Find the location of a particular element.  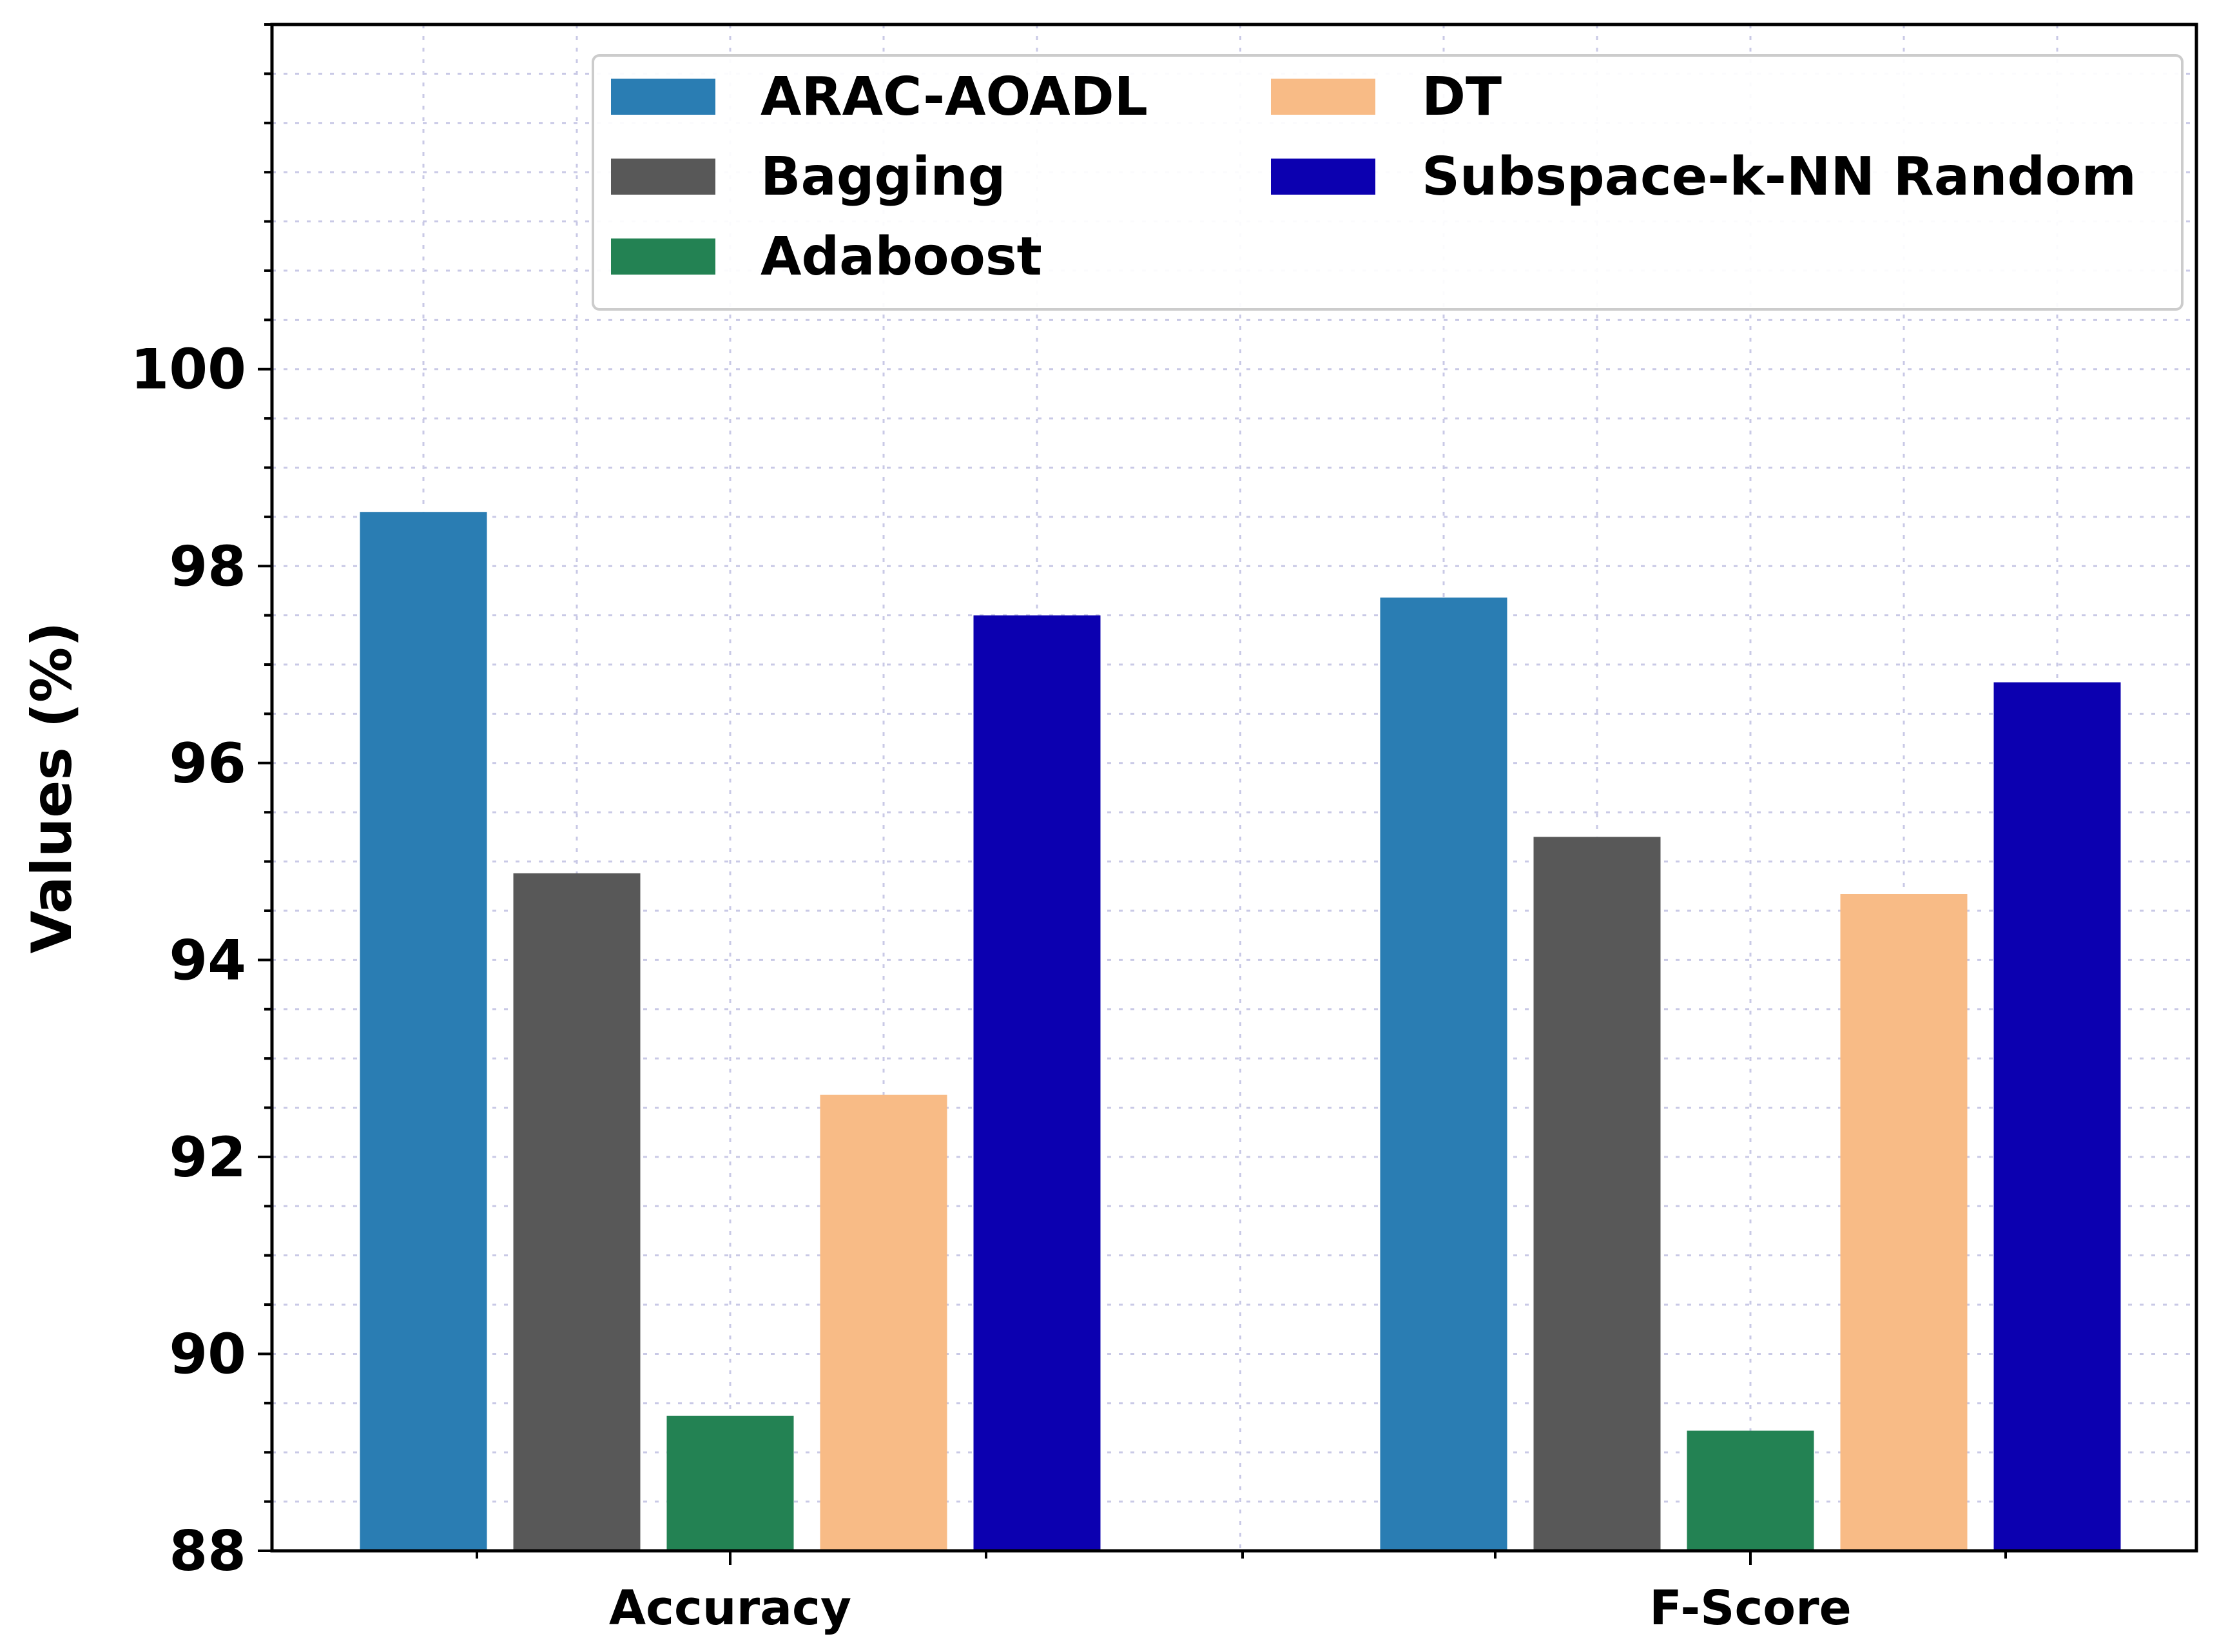

y-tick-label: 100 is located at coordinates (188, 370).